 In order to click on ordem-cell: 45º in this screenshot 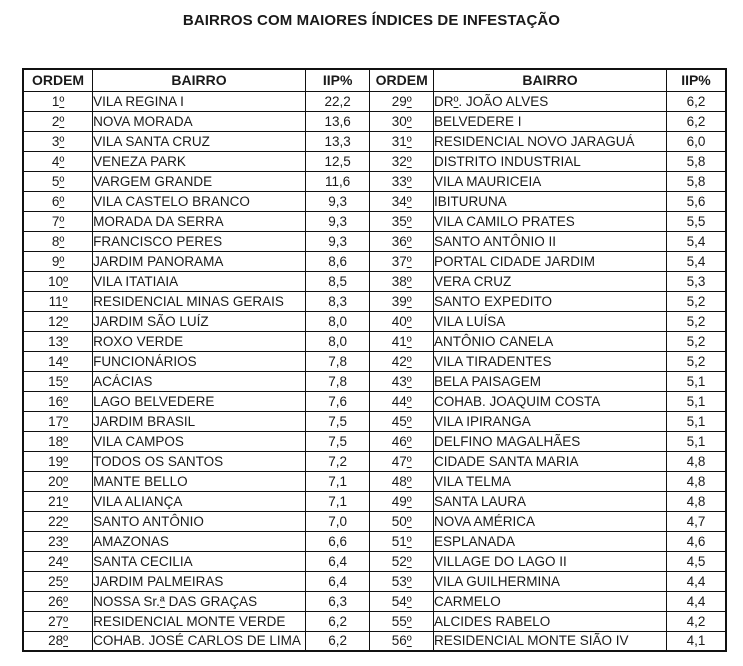, I will do `click(401, 421)`.